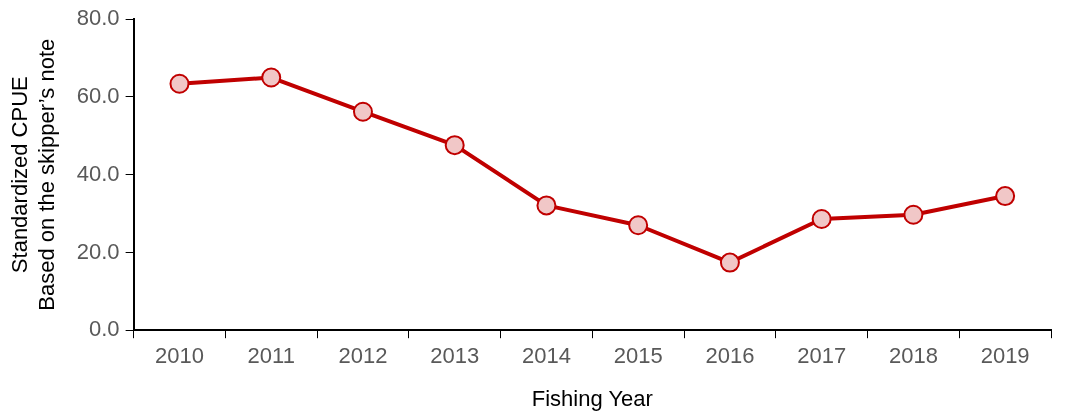 This screenshot has width=1065, height=419. Describe the element at coordinates (98, 251) in the screenshot. I see `y-tick-label: 20.0` at that location.